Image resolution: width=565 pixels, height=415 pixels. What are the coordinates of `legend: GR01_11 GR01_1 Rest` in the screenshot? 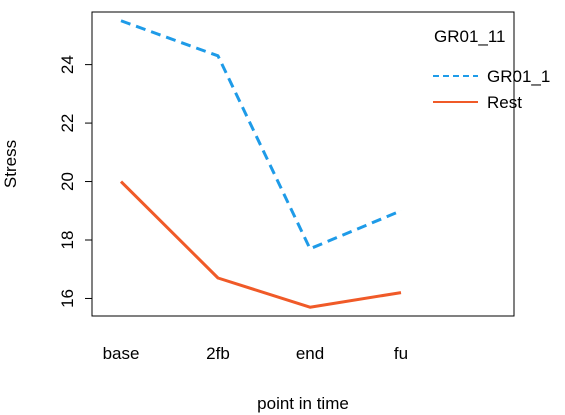 It's located at (491, 69).